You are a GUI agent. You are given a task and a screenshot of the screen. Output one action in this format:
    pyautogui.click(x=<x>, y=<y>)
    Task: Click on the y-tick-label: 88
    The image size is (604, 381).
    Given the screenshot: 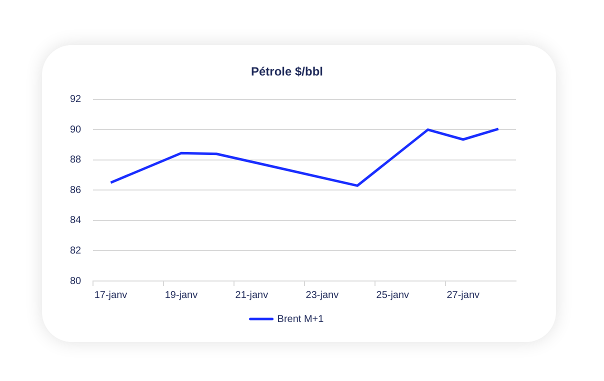 What is the action you would take?
    pyautogui.click(x=76, y=160)
    